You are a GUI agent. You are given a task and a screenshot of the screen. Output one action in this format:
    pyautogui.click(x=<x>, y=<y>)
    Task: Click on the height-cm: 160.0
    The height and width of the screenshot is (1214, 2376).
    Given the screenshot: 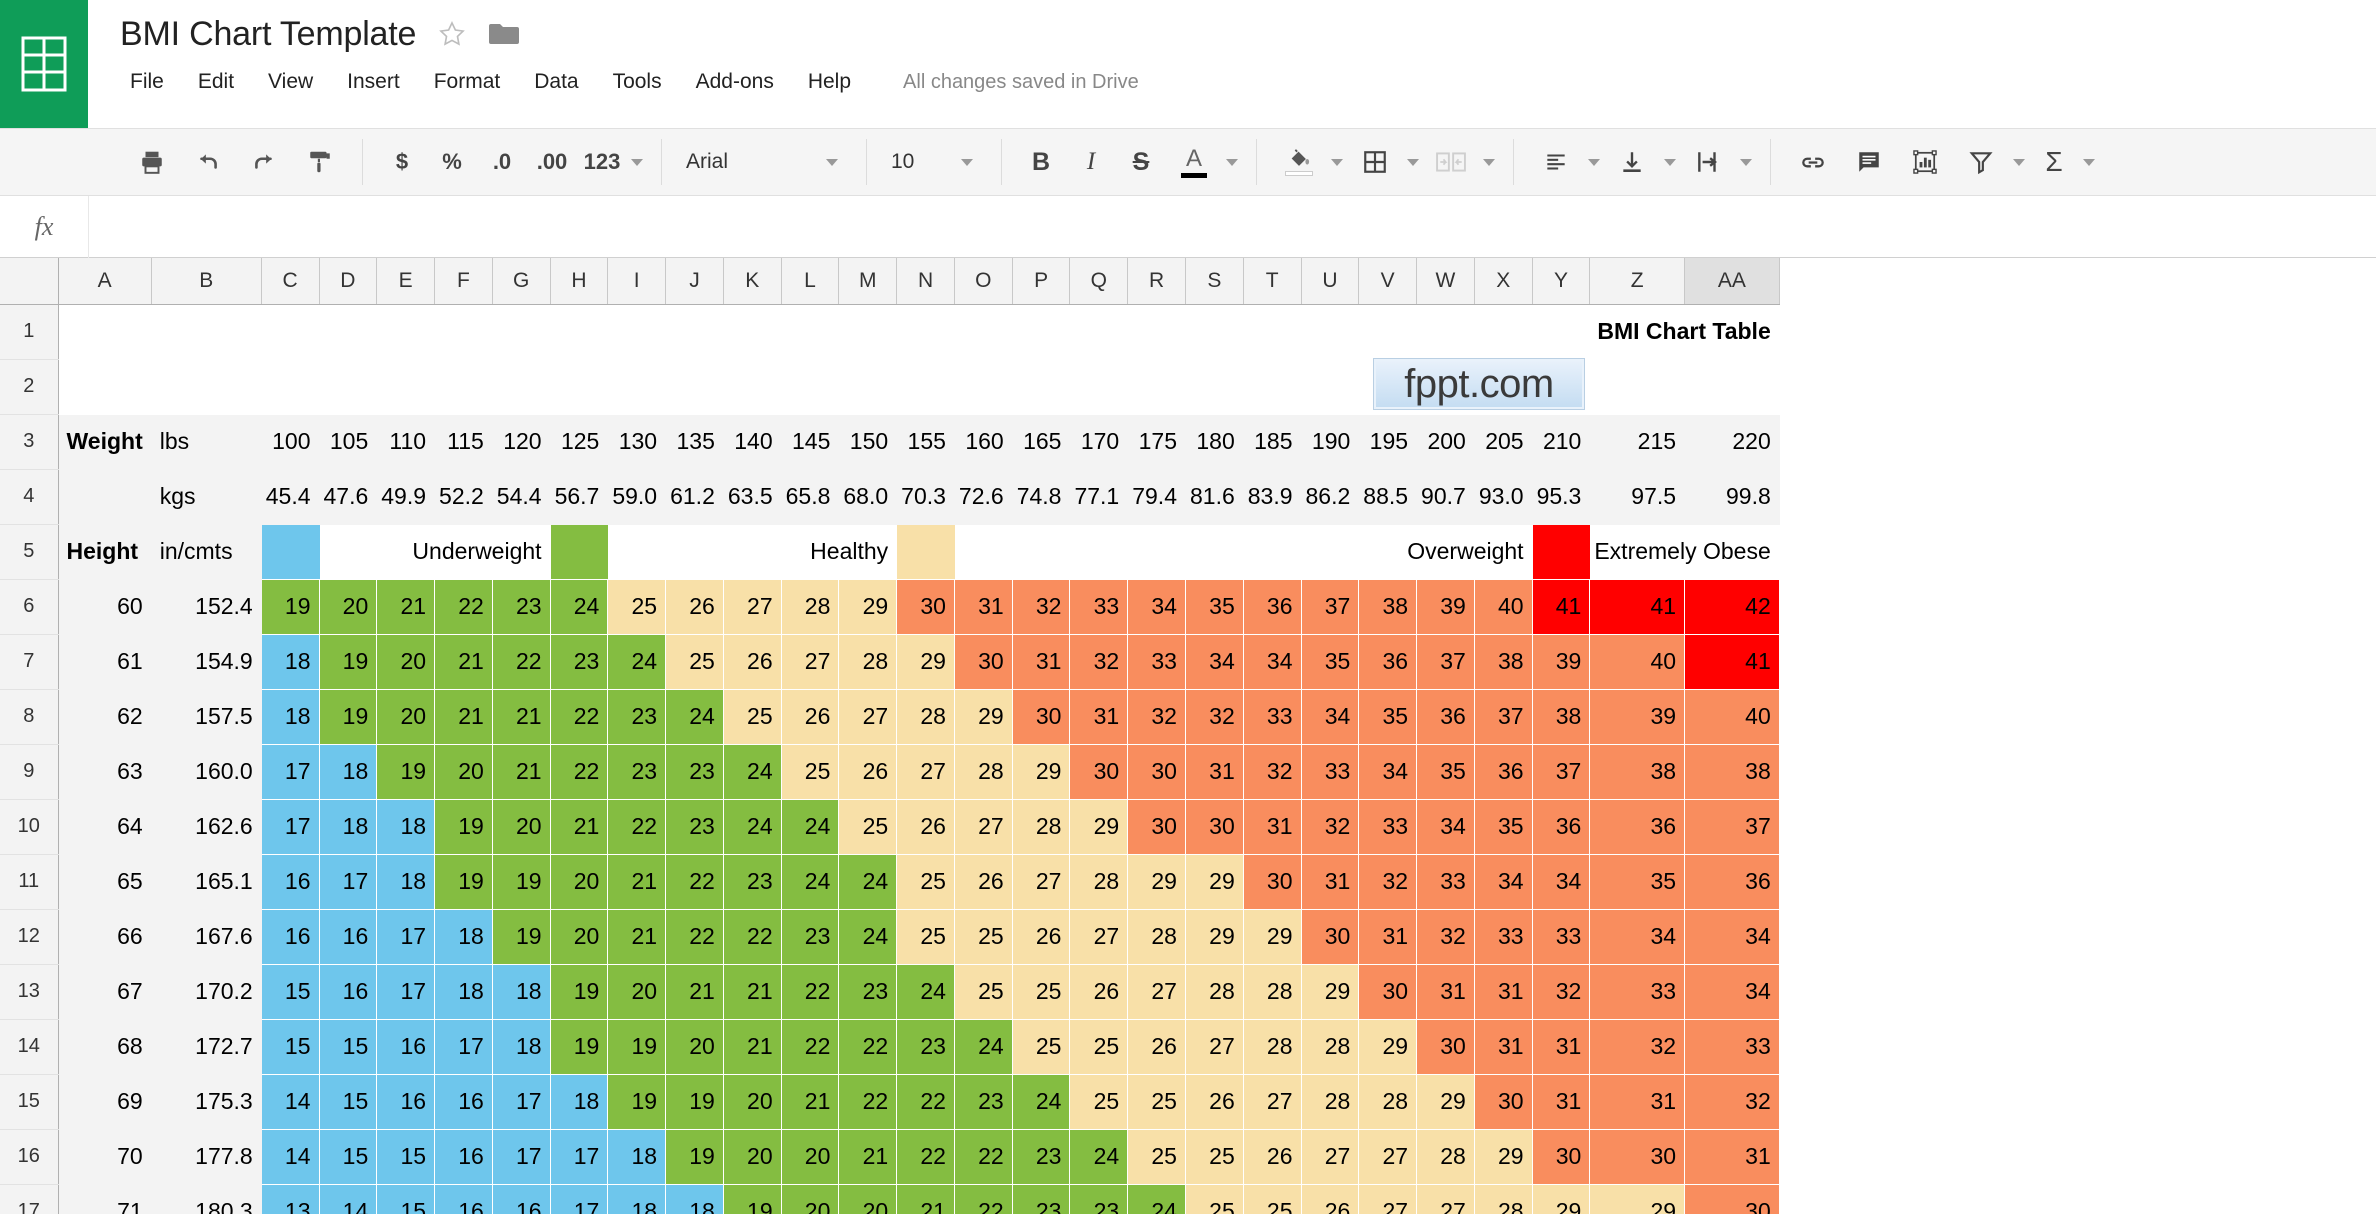 What is the action you would take?
    pyautogui.click(x=206, y=772)
    